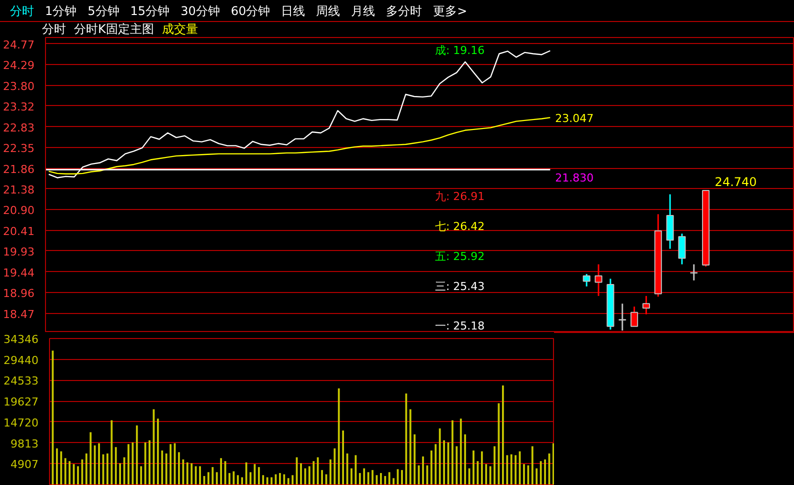  What do you see at coordinates (180, 29) in the screenshot?
I see `text: 成交量` at bounding box center [180, 29].